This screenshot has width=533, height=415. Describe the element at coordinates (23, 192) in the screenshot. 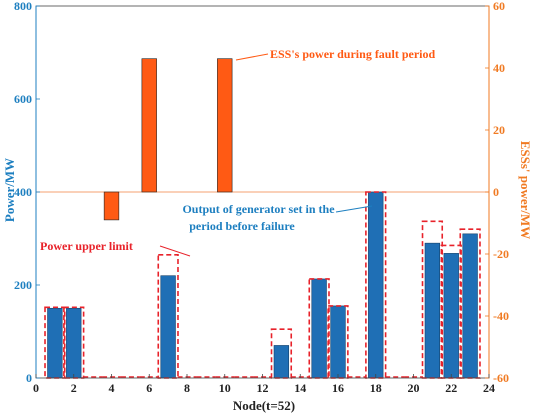

I see `left-y-tick-label: 400` at that location.